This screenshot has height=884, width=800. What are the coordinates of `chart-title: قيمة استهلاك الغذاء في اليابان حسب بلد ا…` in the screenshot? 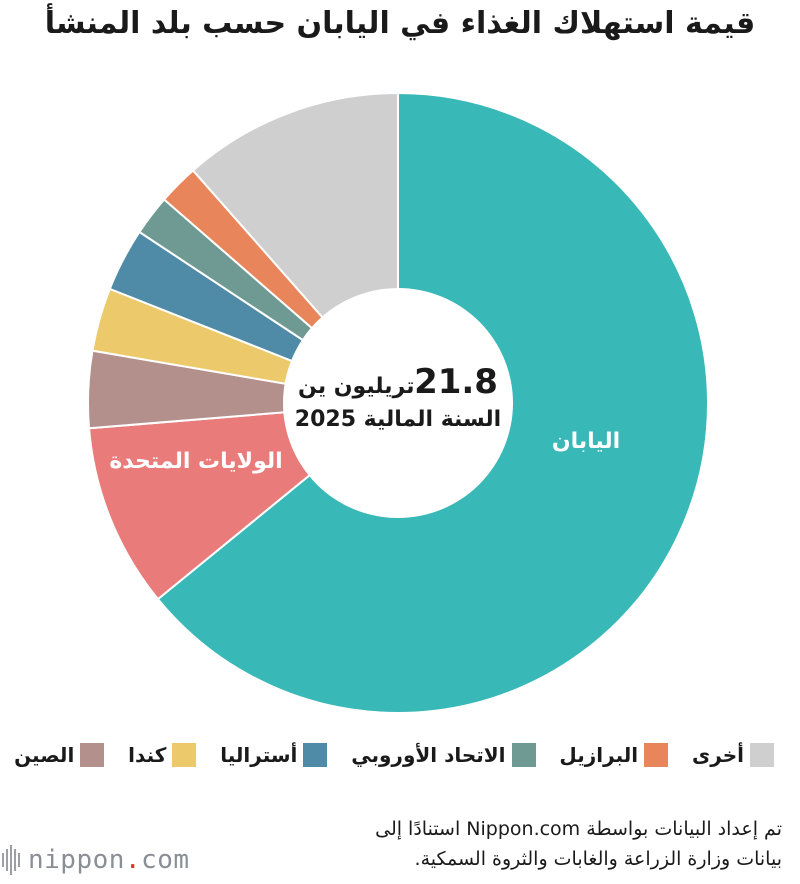 It's located at (400, 23).